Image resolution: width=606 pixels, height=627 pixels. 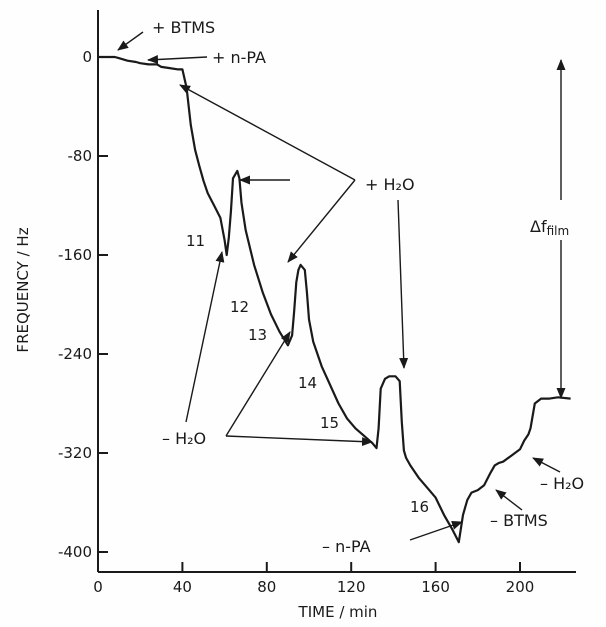 What do you see at coordinates (435, 587) in the screenshot?
I see `x-tick-label: 160` at bounding box center [435, 587].